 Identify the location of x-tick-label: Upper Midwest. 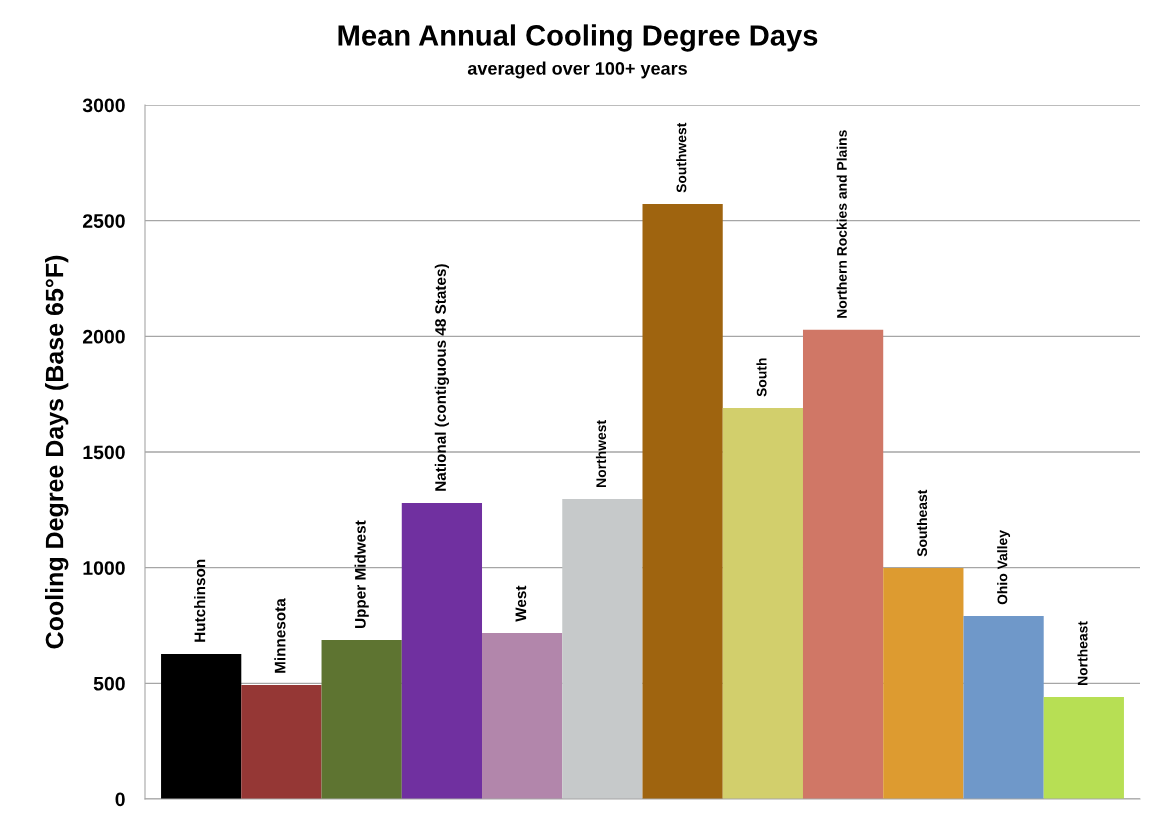
(361, 574).